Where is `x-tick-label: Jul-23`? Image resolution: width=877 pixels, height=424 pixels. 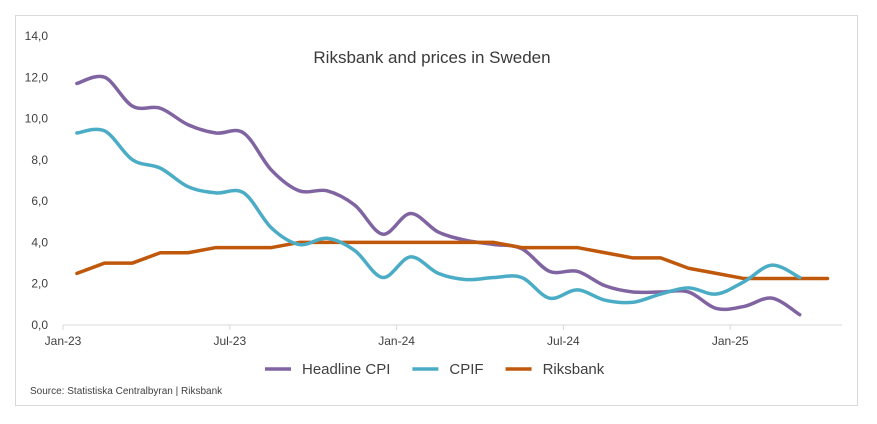 x-tick-label: Jul-23 is located at coordinates (229, 341).